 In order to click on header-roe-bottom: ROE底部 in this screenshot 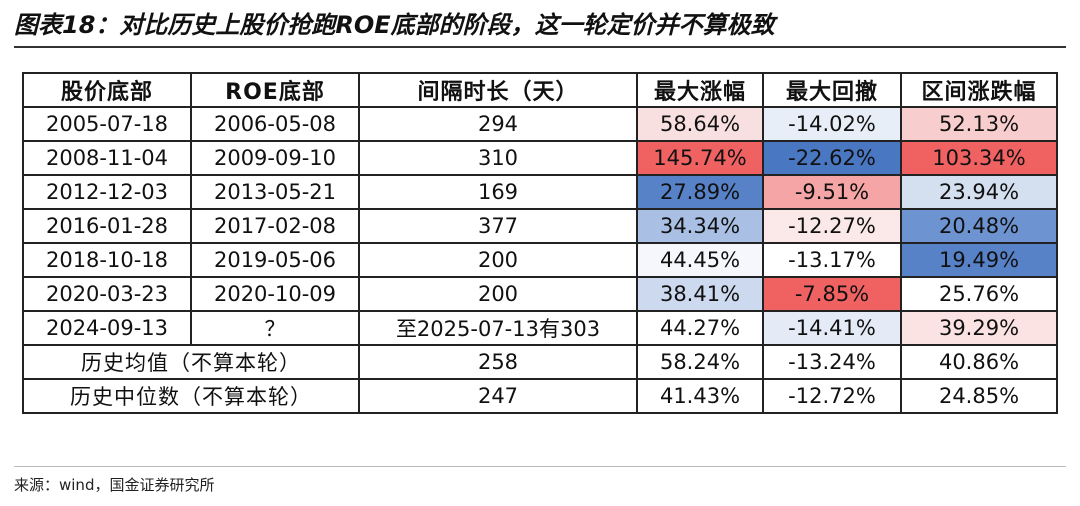, I will do `click(275, 90)`.